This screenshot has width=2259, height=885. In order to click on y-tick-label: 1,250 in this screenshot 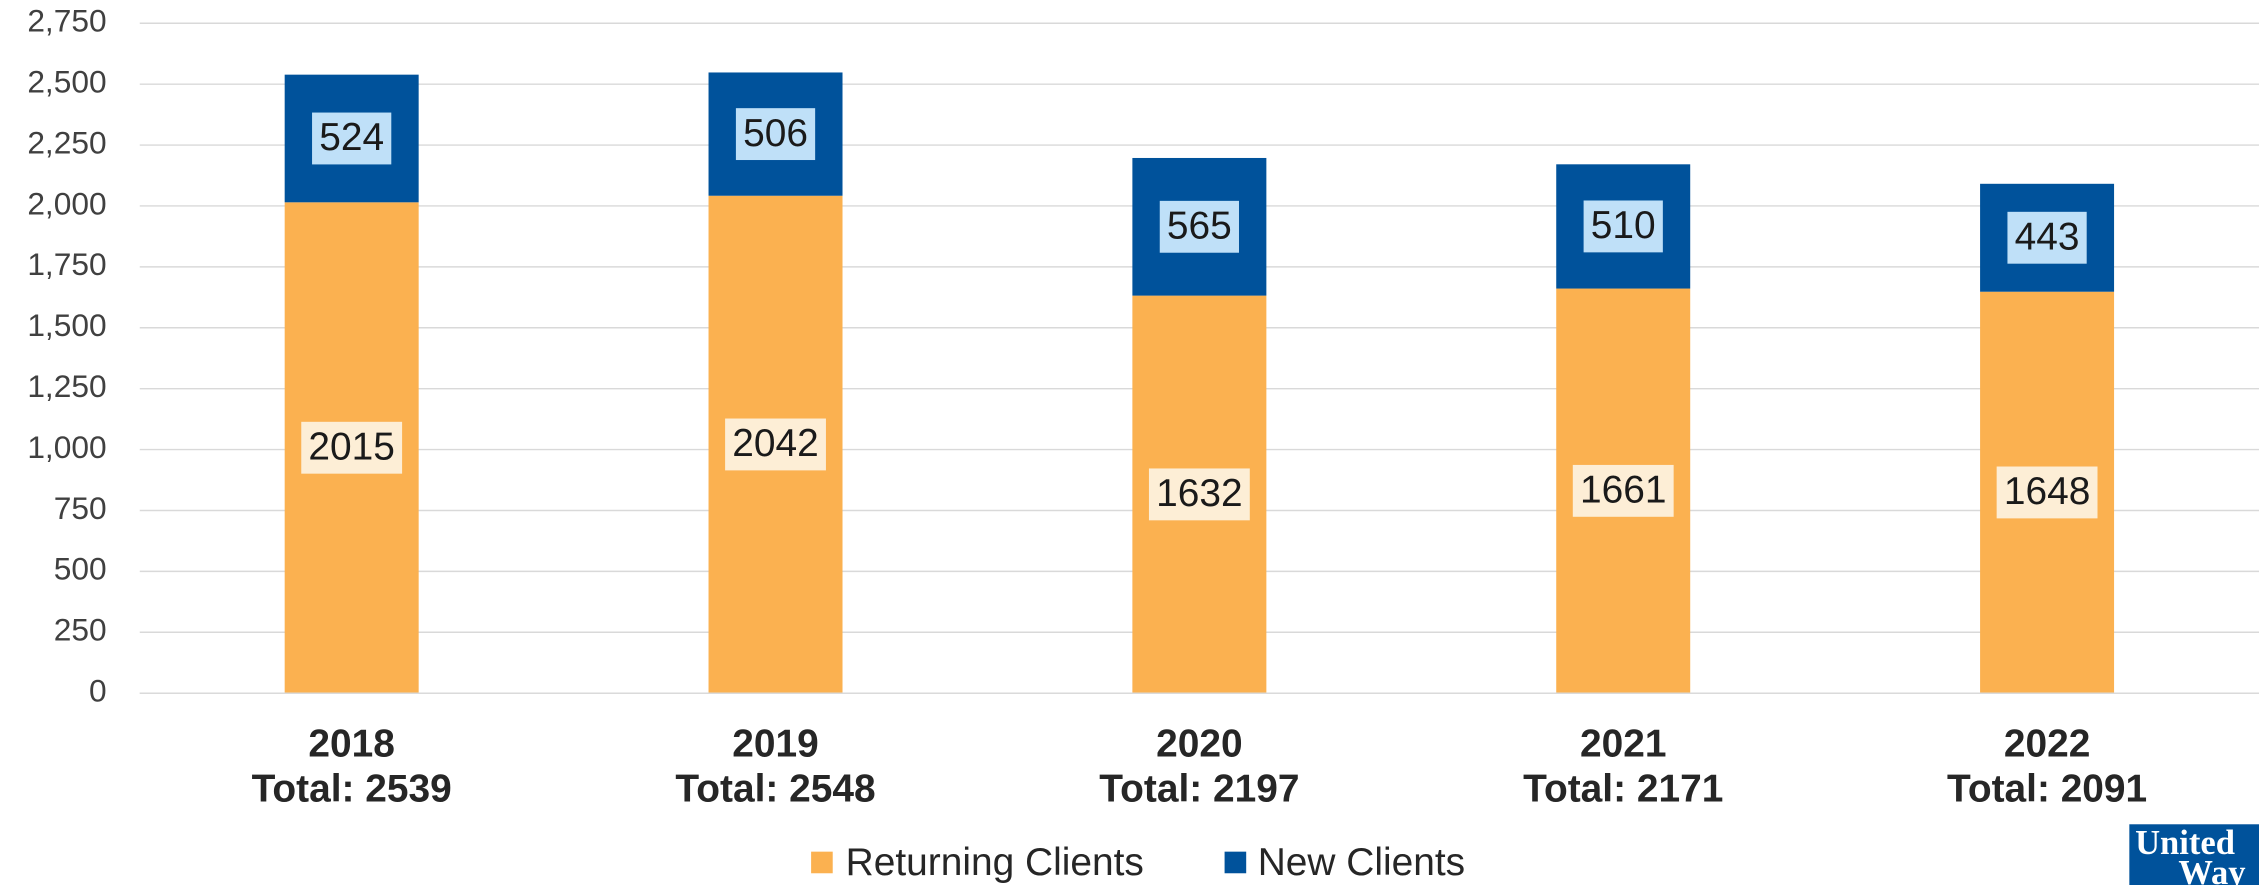, I will do `click(66, 386)`.